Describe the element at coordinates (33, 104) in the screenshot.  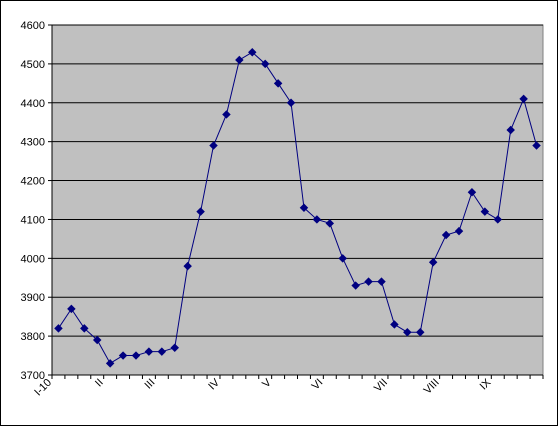
I see `y-tick-label: 4400` at that location.